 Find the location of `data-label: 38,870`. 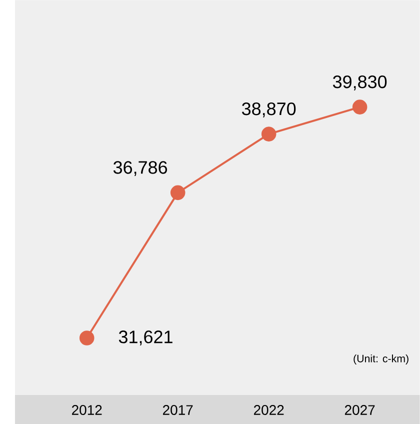

data-label: 38,870 is located at coordinates (269, 110).